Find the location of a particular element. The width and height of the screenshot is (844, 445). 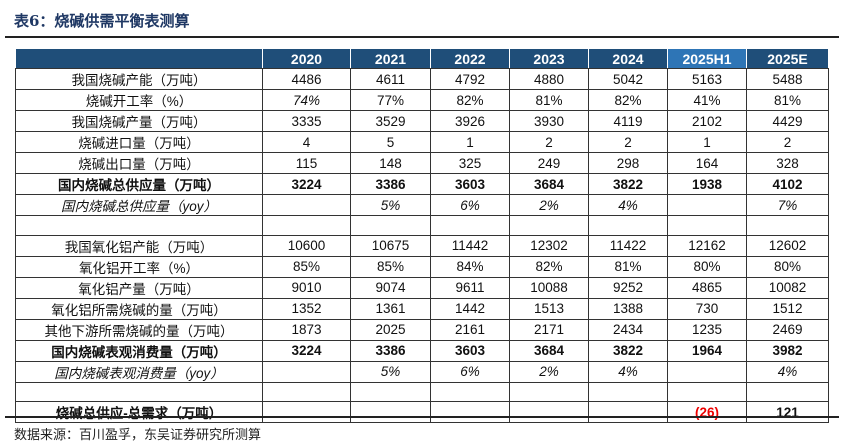

table-cell: 3529 is located at coordinates (390, 121).